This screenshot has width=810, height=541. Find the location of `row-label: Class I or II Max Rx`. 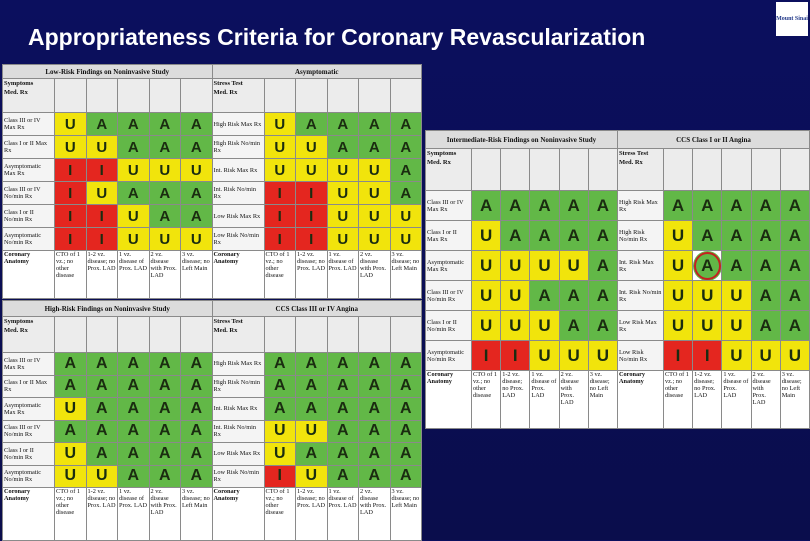

row-label: Class I or II Max Rx is located at coordinates (448, 235).